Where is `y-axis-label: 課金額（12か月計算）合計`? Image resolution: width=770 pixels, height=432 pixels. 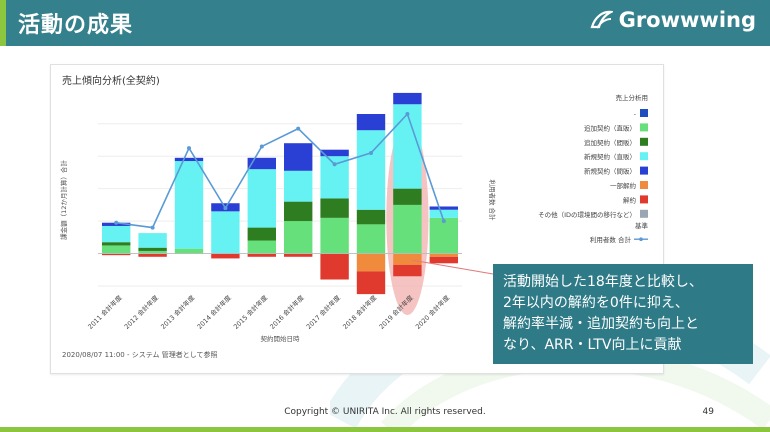
y-axis-label: 課金額（12か月計算）合計 is located at coordinates (63, 200).